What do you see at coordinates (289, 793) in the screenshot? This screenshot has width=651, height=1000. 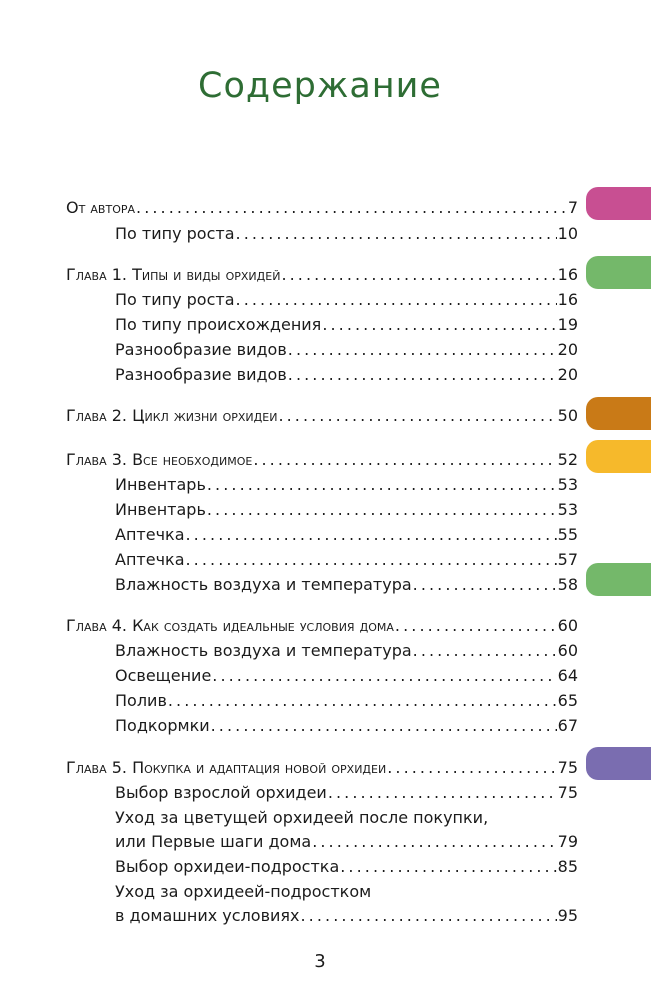 I see `toc-entry: Выбор взрослой орхидеи 75` at bounding box center [289, 793].